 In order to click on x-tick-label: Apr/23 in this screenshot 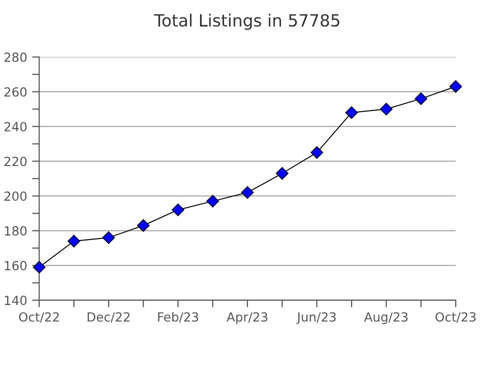, I will do `click(247, 318)`.